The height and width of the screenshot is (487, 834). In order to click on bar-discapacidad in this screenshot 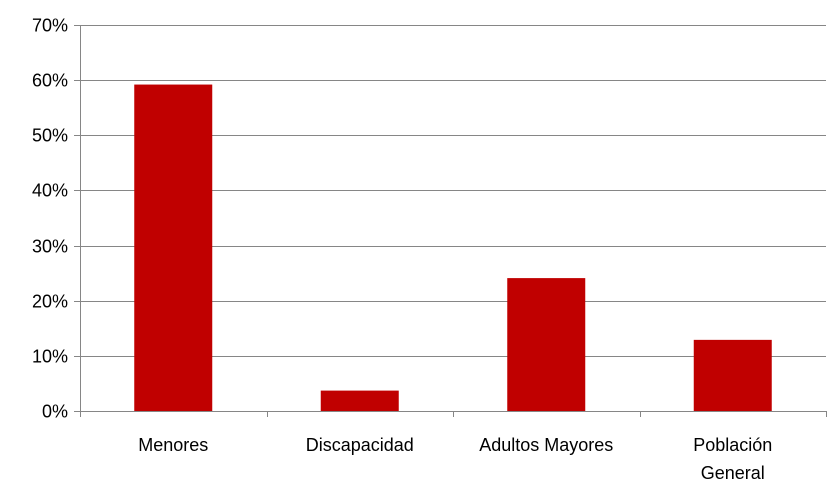, I will do `click(359, 400)`.